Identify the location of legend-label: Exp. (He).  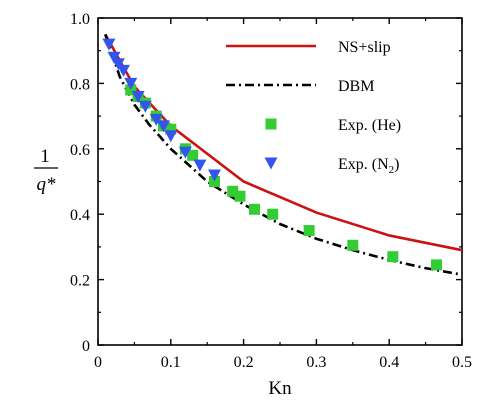
(369, 125).